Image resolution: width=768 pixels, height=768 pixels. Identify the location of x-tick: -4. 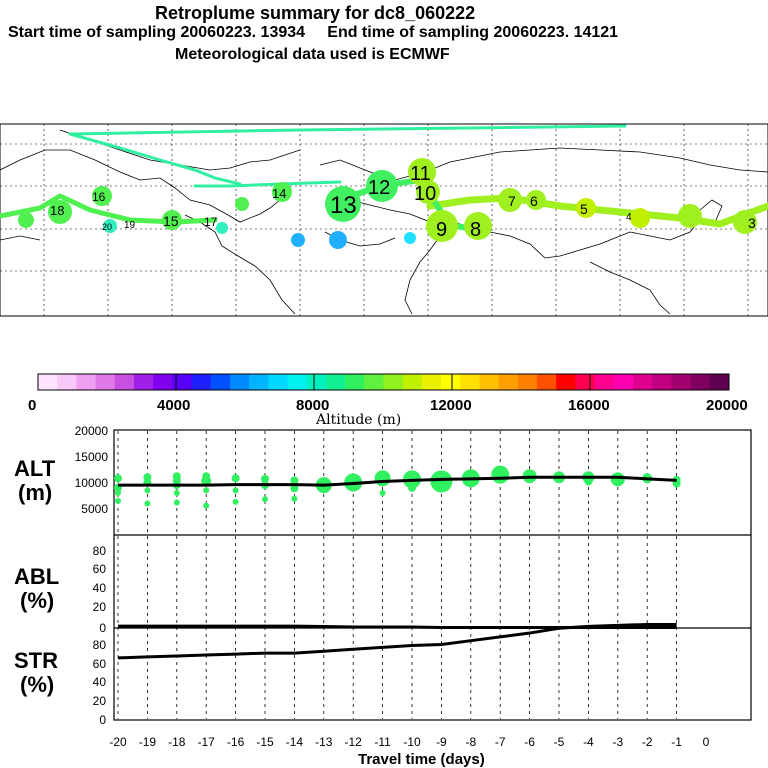
(588, 742).